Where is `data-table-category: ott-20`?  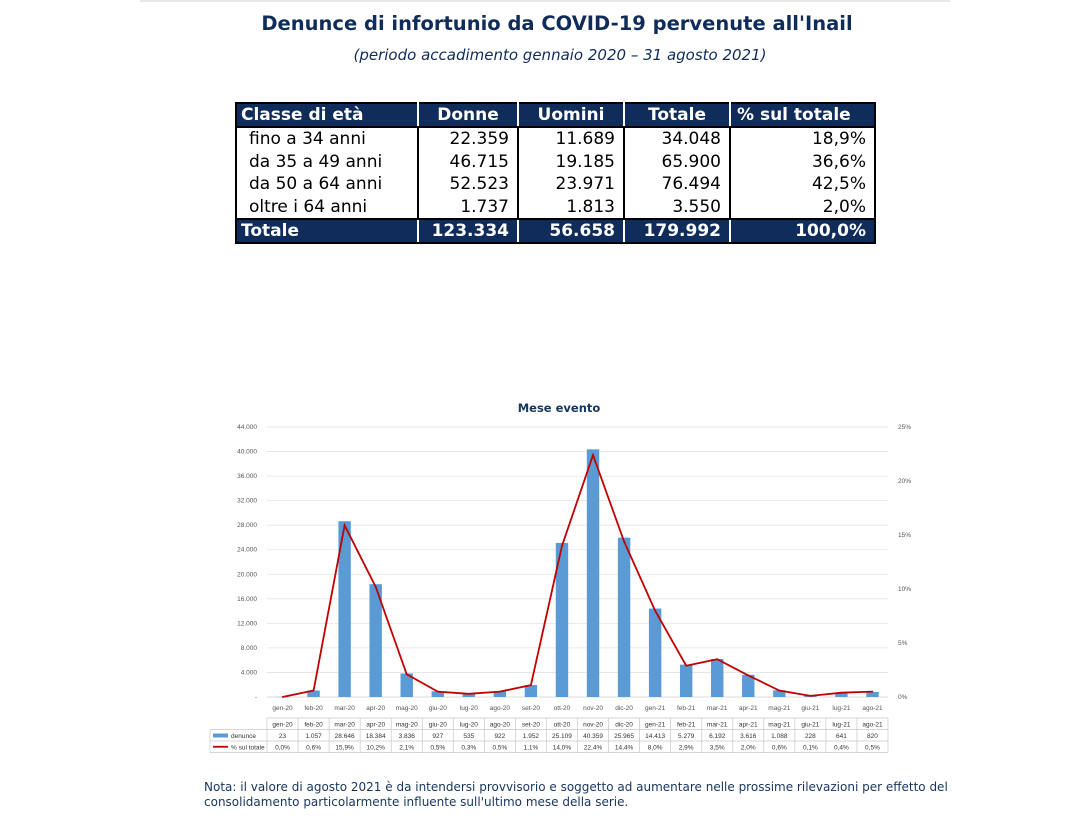 data-table-category: ott-20 is located at coordinates (562, 725).